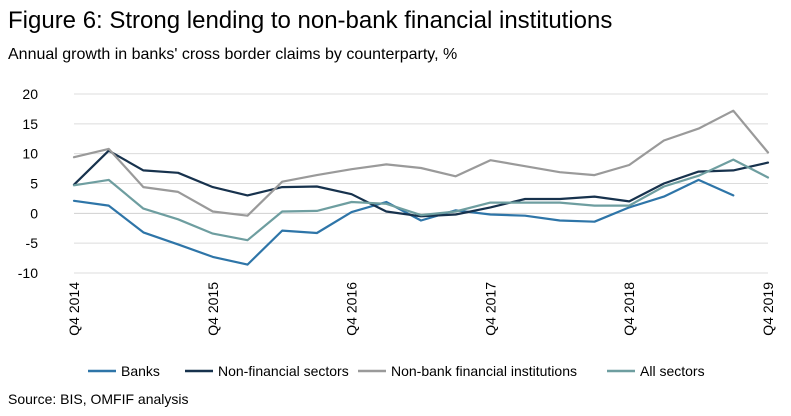 This screenshot has width=791, height=416. Describe the element at coordinates (283, 371) in the screenshot. I see `legend-label: Non-financial sectors` at that location.